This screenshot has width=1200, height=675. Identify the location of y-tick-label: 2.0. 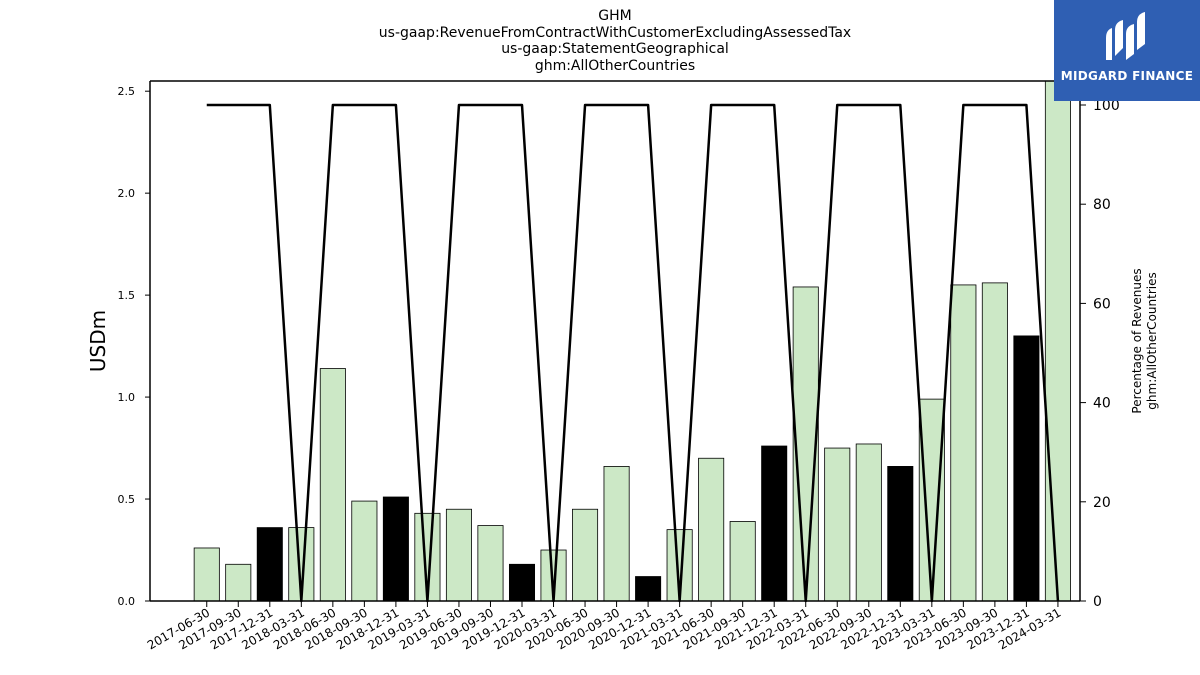
(127, 193).